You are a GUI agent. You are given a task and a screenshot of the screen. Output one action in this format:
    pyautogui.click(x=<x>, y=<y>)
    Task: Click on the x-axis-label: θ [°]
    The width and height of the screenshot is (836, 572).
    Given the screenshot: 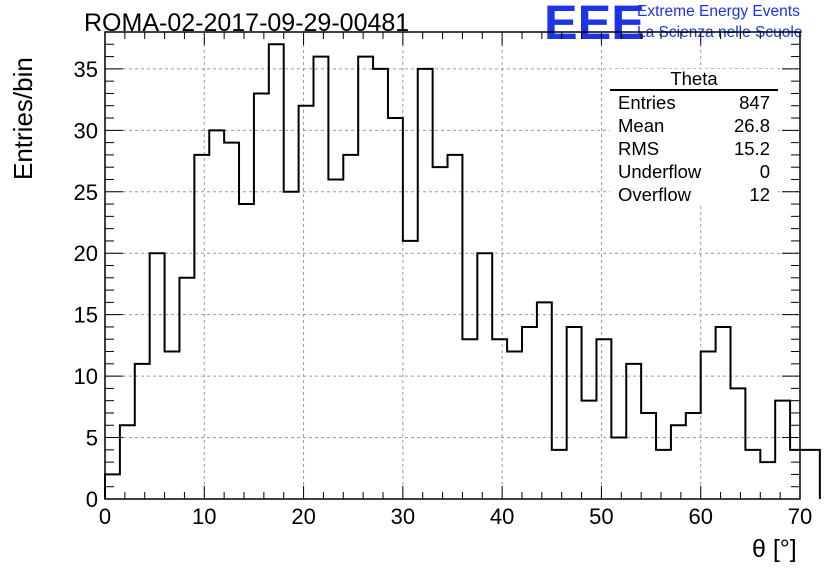 What is the action you would take?
    pyautogui.click(x=774, y=549)
    